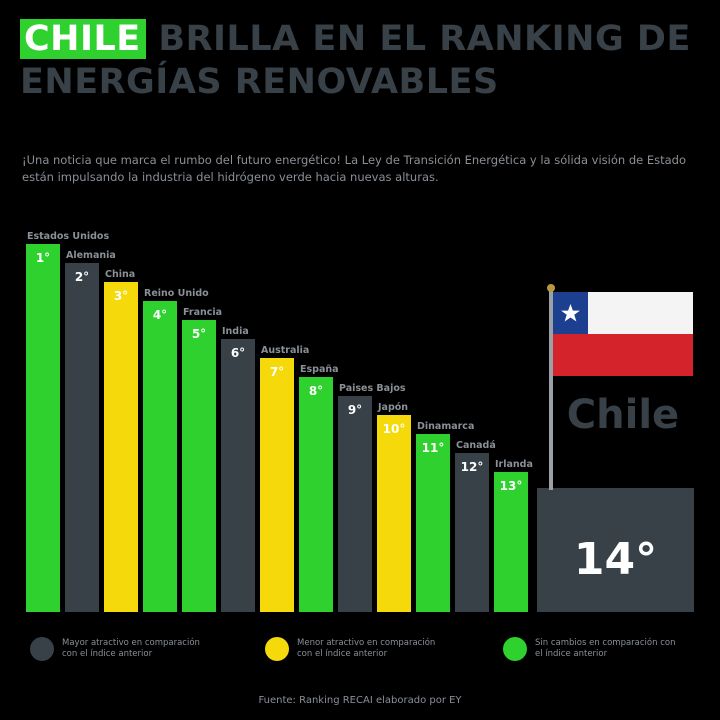 The width and height of the screenshot is (720, 720). I want to click on rank-label-reino-unido: 4°, so click(160, 315).